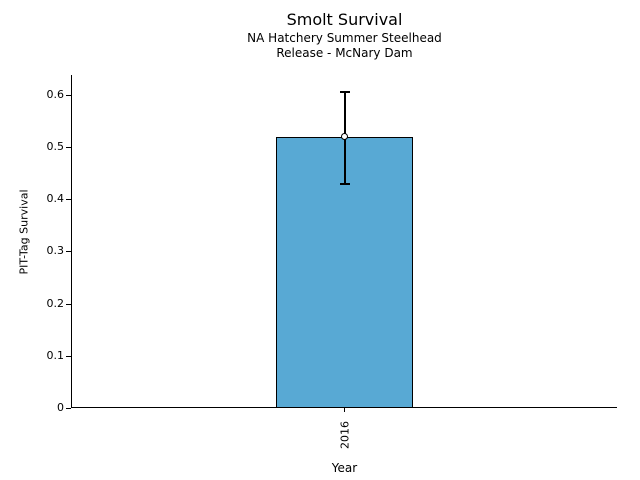 This screenshot has width=640, height=480. What do you see at coordinates (344, 136) in the screenshot?
I see `mean-marker` at bounding box center [344, 136].